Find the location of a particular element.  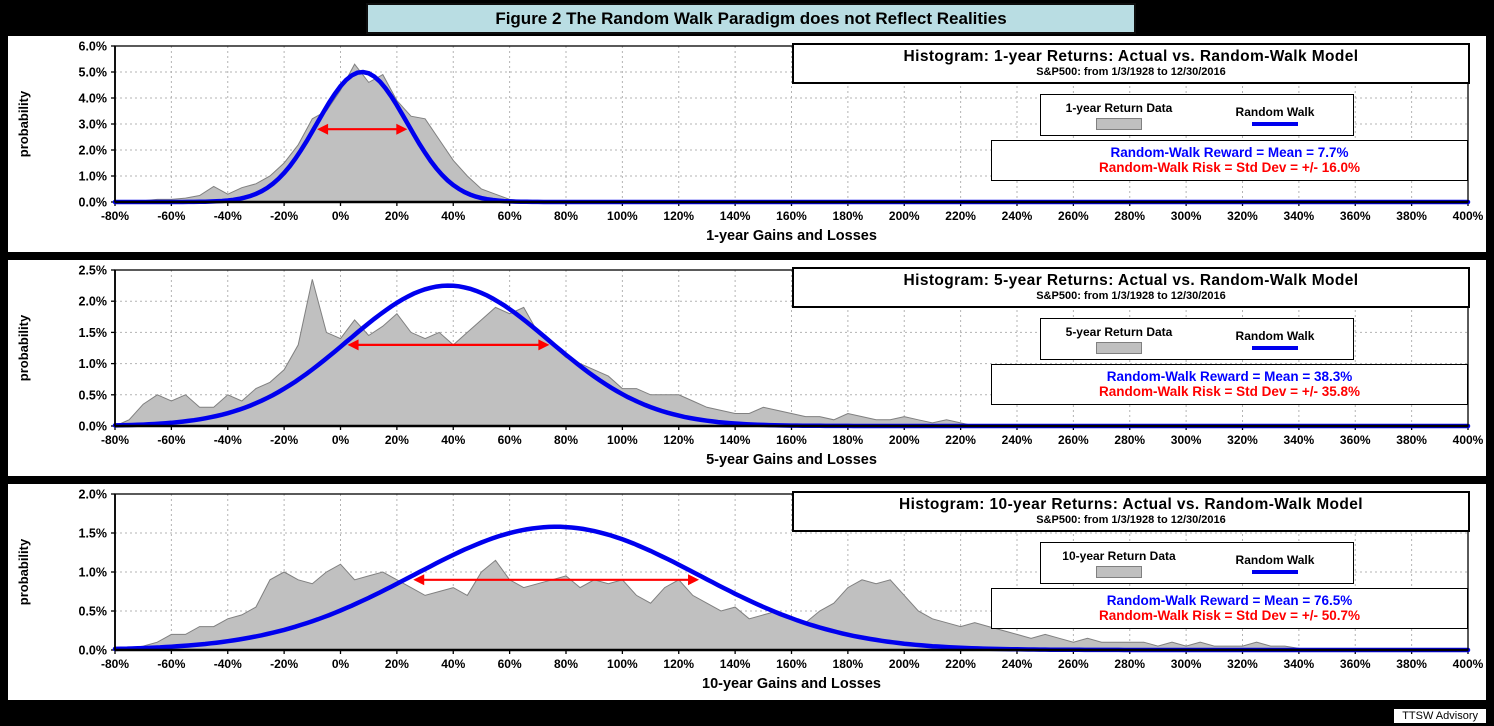

legend-item-return-data: 5-year Return Data is located at coordinates (1119, 339).